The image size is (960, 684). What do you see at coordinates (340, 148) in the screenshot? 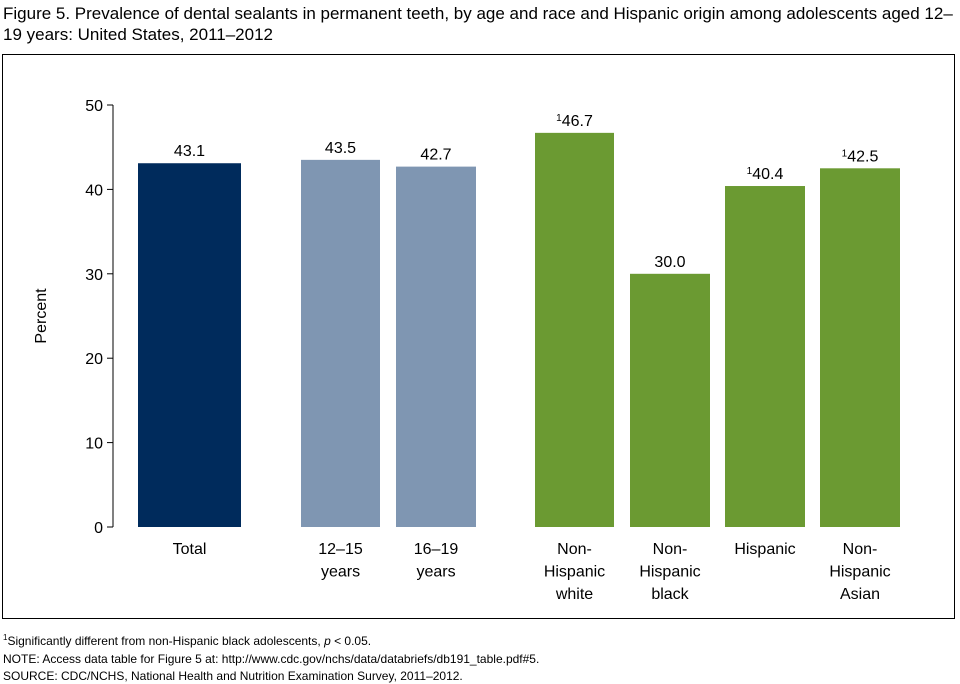
I see `value-label: 43.5` at bounding box center [340, 148].